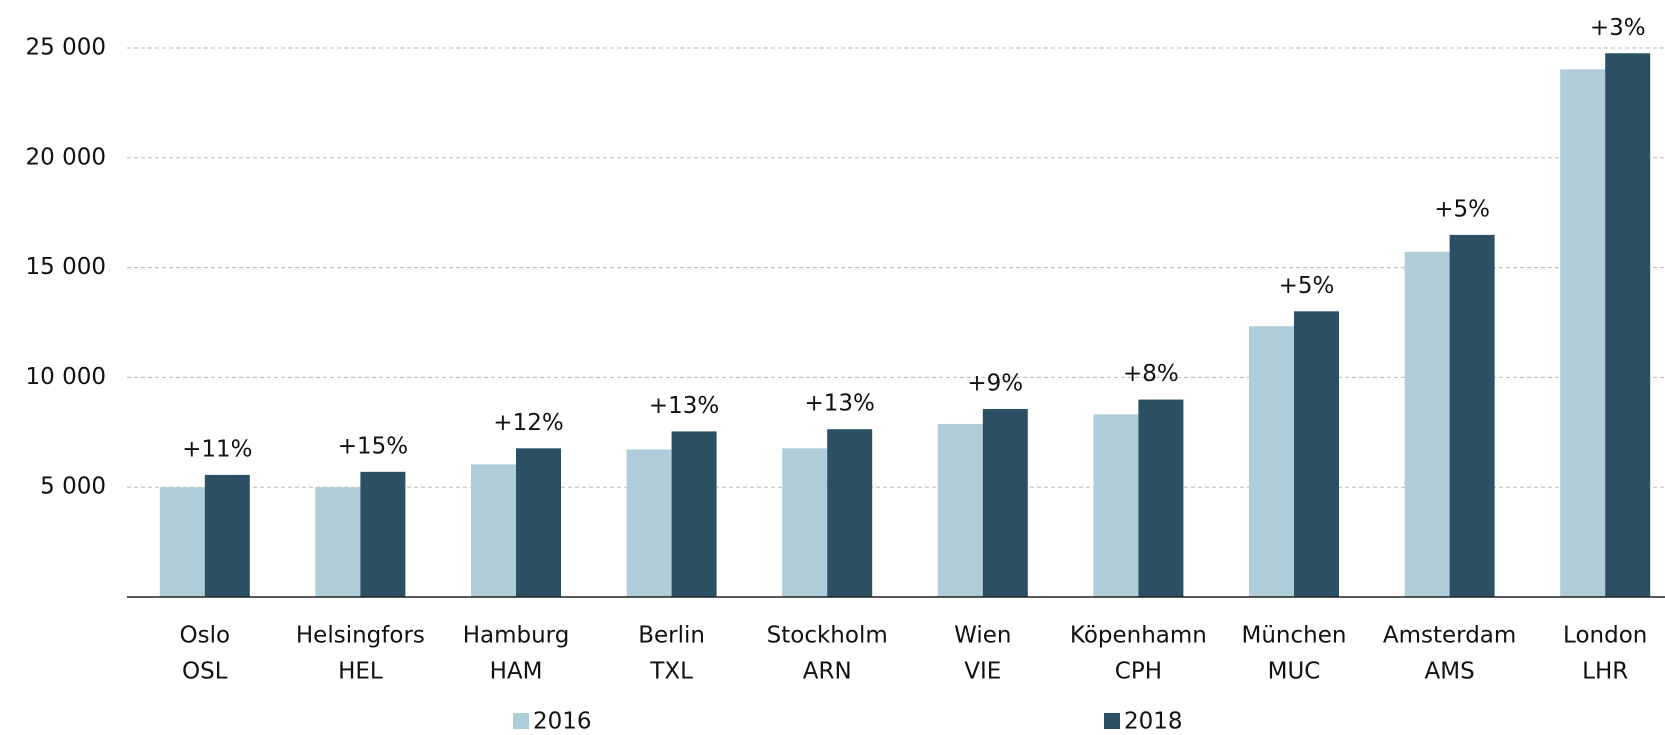 The height and width of the screenshot is (735, 1665). What do you see at coordinates (1449, 636) in the screenshot?
I see `x-tick-label: Amsterdam` at bounding box center [1449, 636].